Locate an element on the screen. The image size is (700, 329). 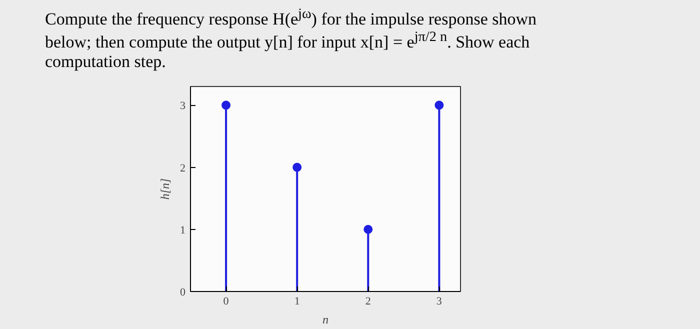
x-tick-label: 0 is located at coordinates (226, 302).